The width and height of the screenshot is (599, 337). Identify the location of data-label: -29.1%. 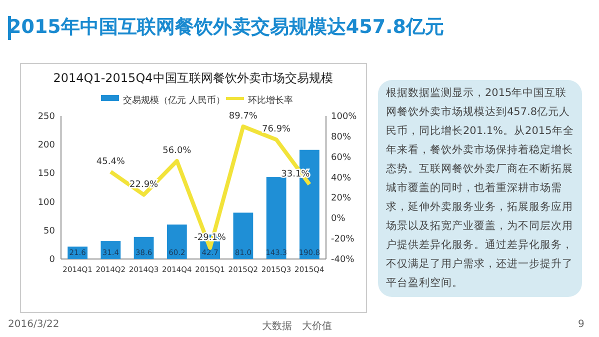
(210, 237).